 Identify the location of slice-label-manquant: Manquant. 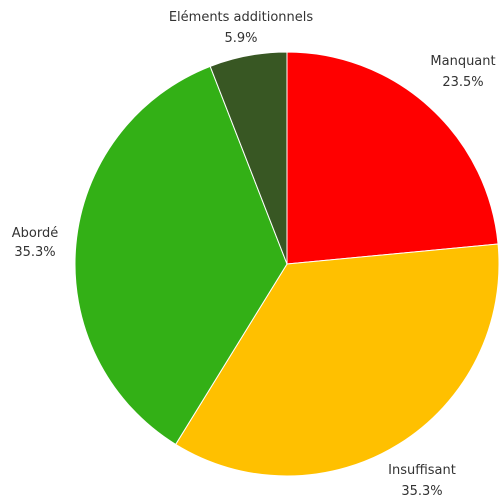
(462, 61).